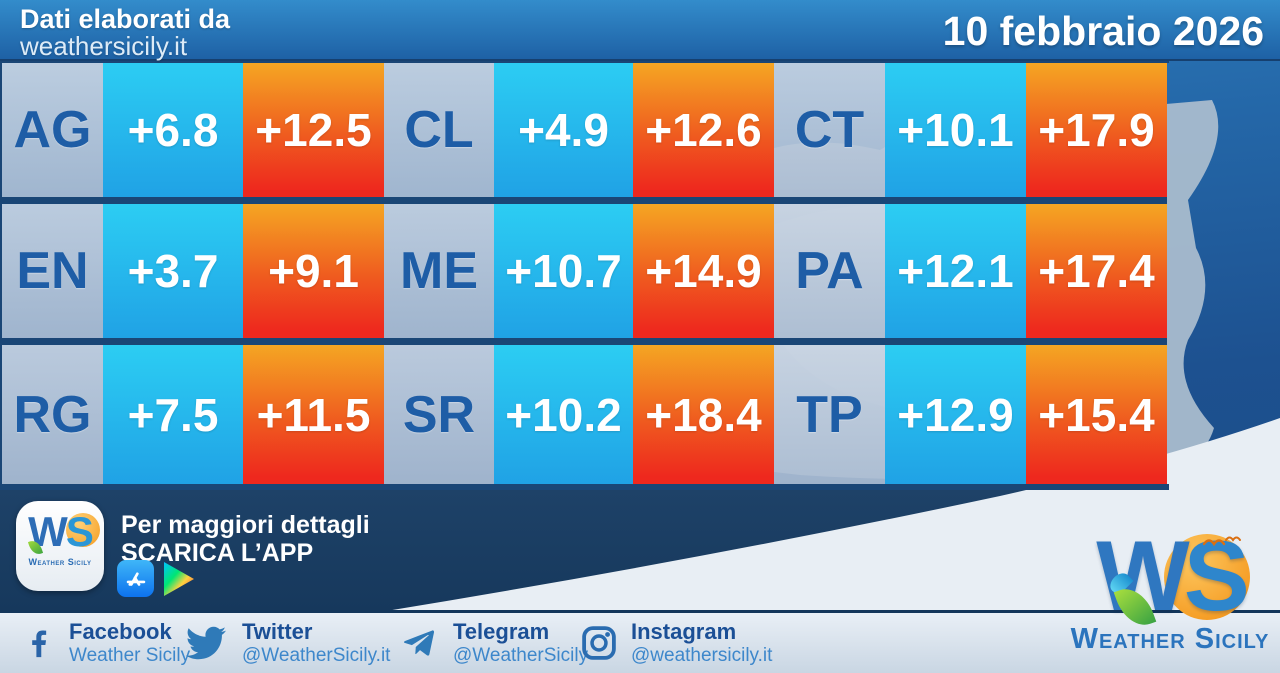  I want to click on twitter-icon, so click(205, 643).